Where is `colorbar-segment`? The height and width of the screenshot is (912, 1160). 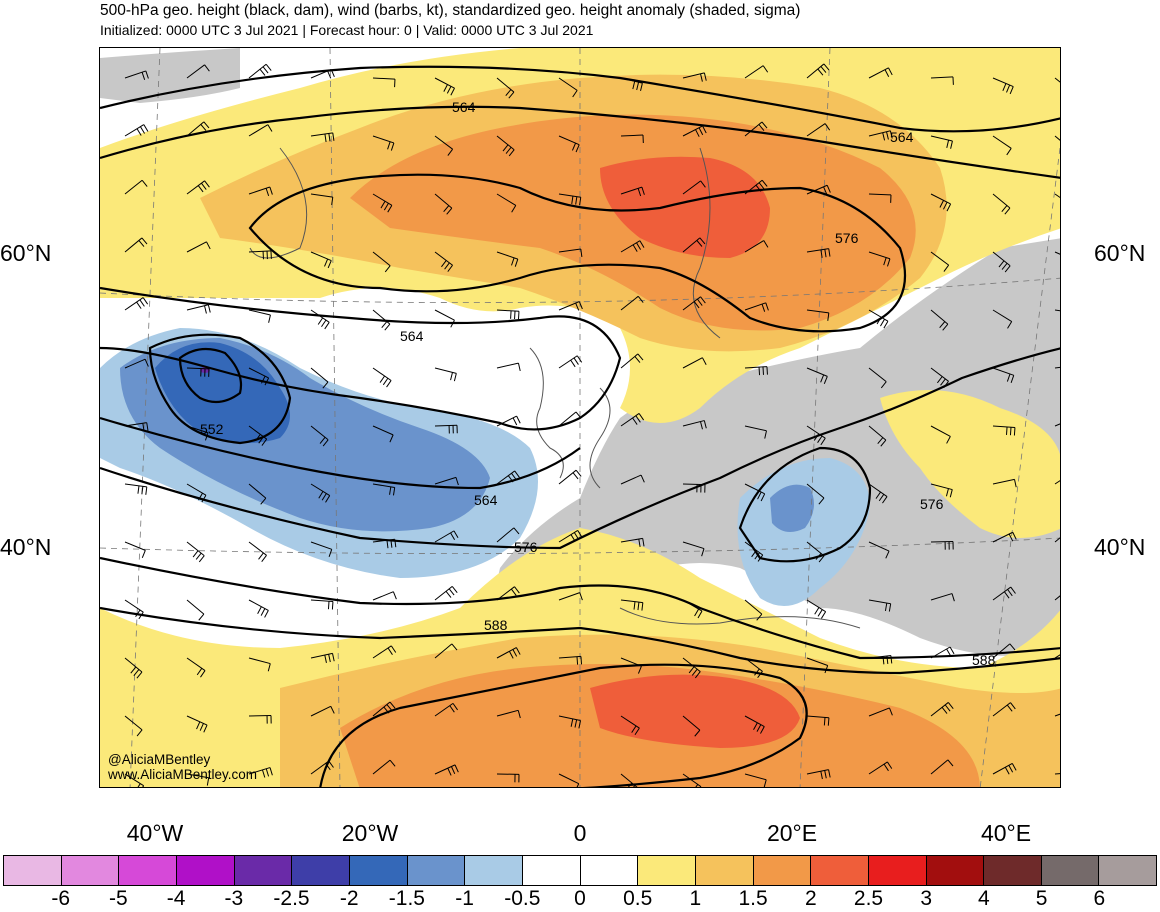
colorbar-segment is located at coordinates (840, 870).